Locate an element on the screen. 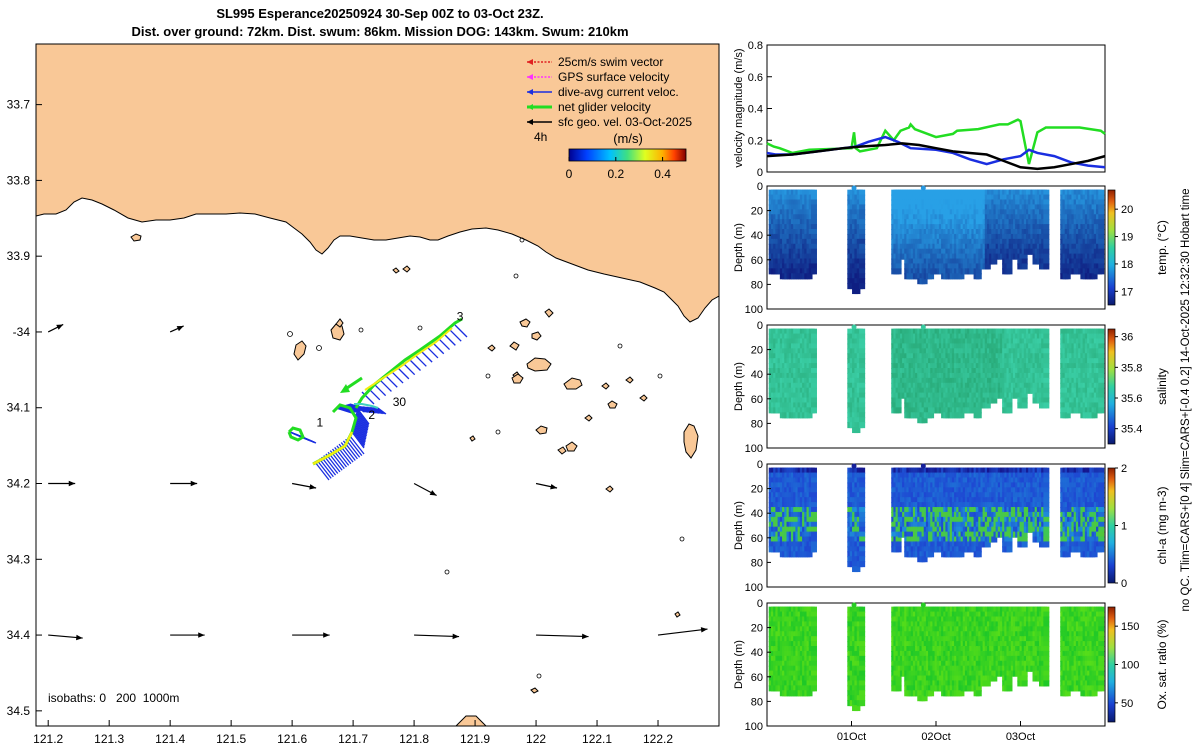 The image size is (1200, 750). colorbar-tick-label: 35.6 is located at coordinates (1131, 399).